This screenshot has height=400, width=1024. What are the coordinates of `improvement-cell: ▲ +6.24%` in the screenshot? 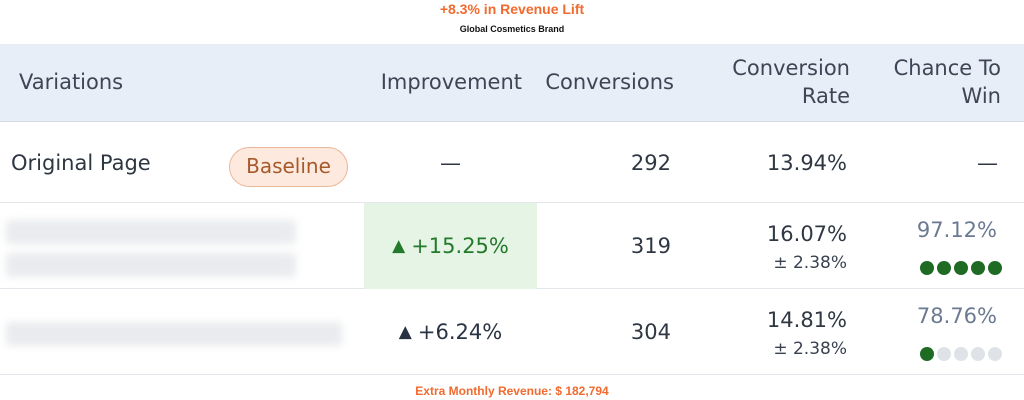 It's located at (450, 332).